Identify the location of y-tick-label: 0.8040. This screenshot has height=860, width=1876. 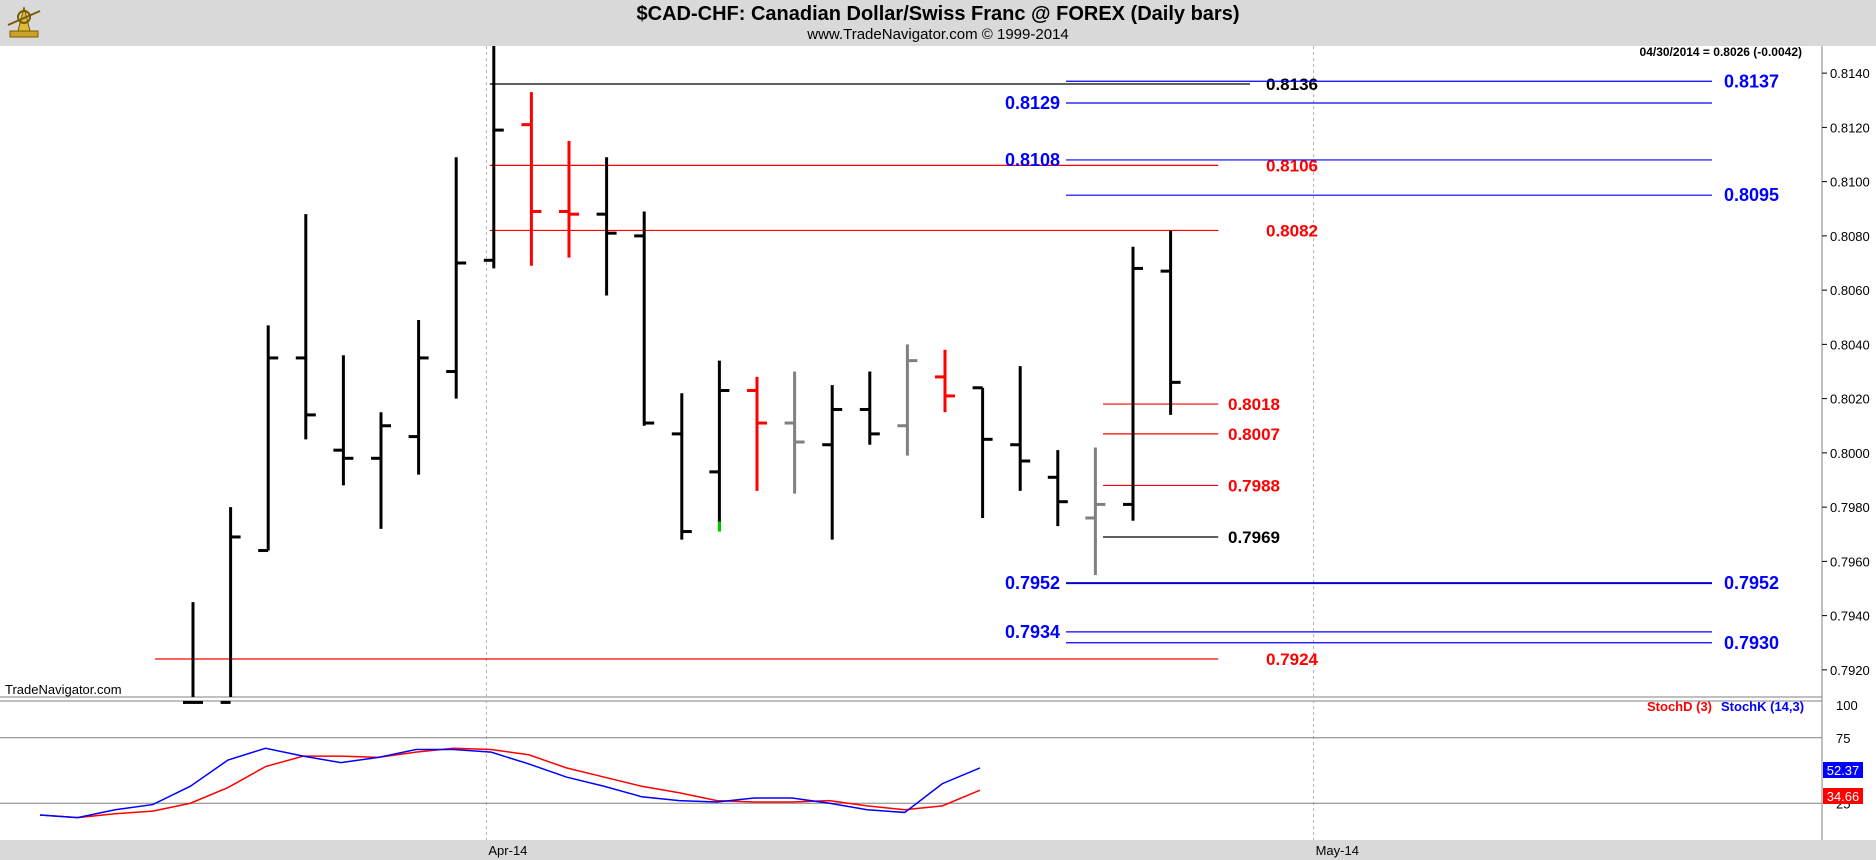
(1850, 344).